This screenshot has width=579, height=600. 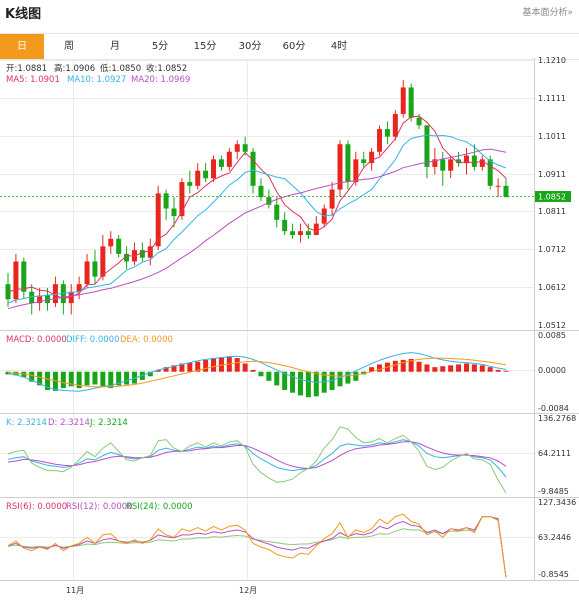 What do you see at coordinates (115, 46) in the screenshot?
I see `tab-month: 月` at bounding box center [115, 46].